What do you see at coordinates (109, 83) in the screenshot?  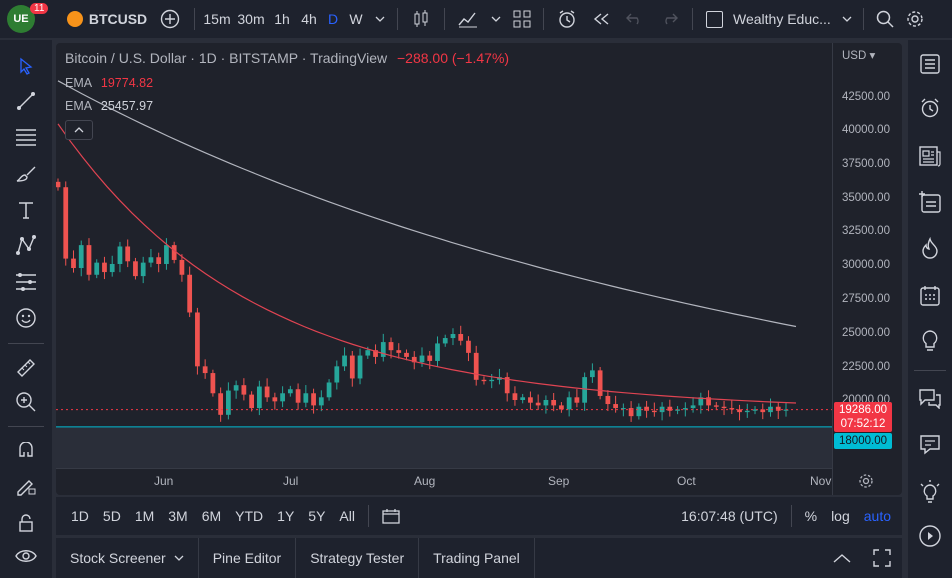 I see `ema-fast-legend: EMA 19774.82` at bounding box center [109, 83].